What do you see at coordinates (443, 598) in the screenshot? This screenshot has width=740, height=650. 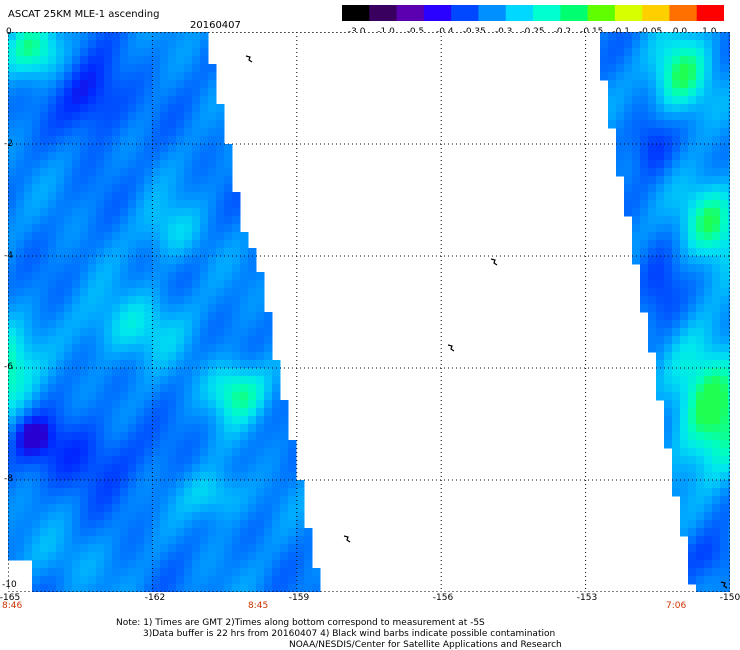 I see `lon-tick-156: -156` at bounding box center [443, 598].